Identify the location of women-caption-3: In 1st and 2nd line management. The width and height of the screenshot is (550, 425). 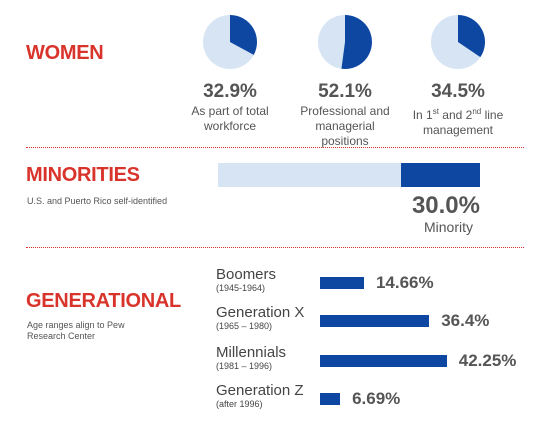
(458, 122).